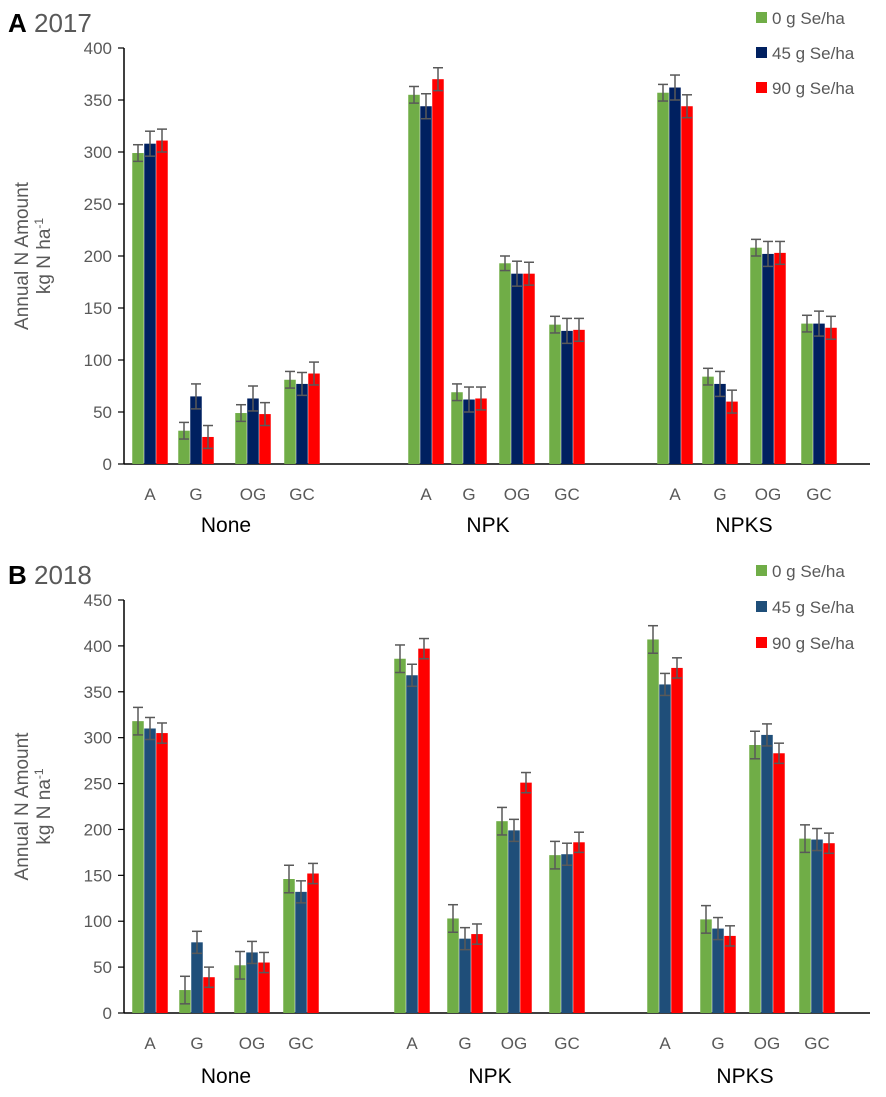  What do you see at coordinates (107, 1013) in the screenshot?
I see `y-tick-label: 0` at bounding box center [107, 1013].